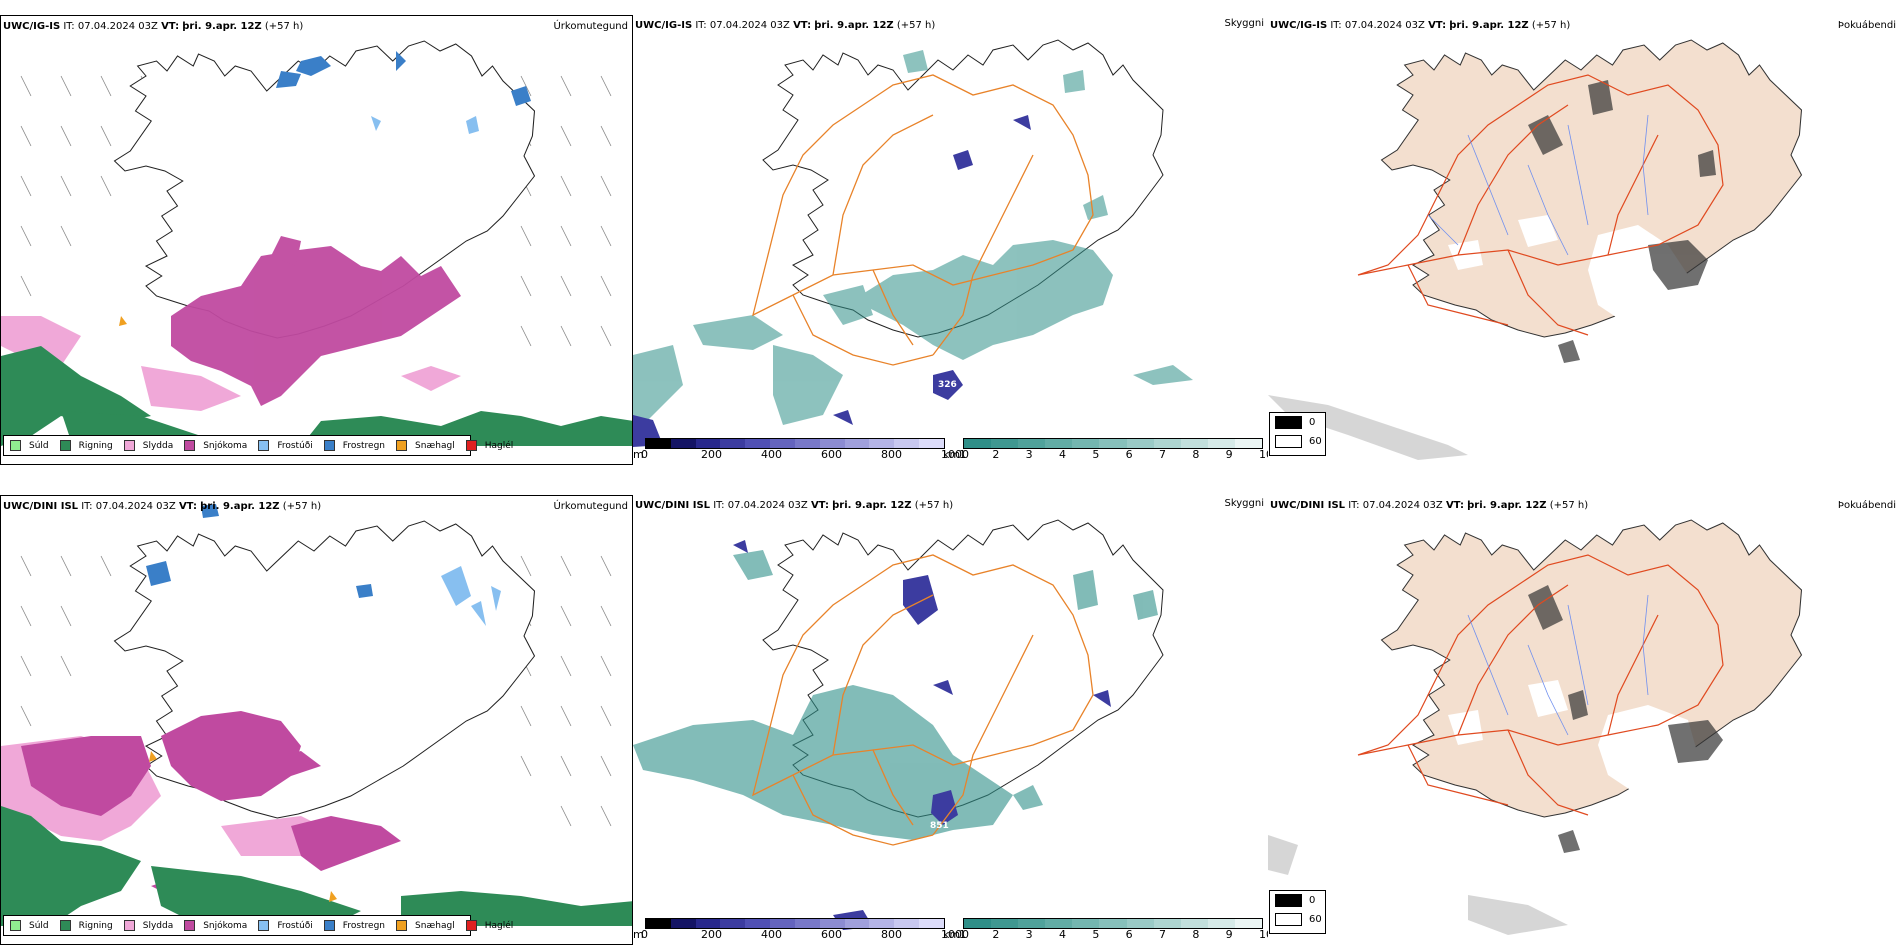 The height and width of the screenshot is (950, 1900). I want to click on vis-unit-km-top: km, so click(952, 454).